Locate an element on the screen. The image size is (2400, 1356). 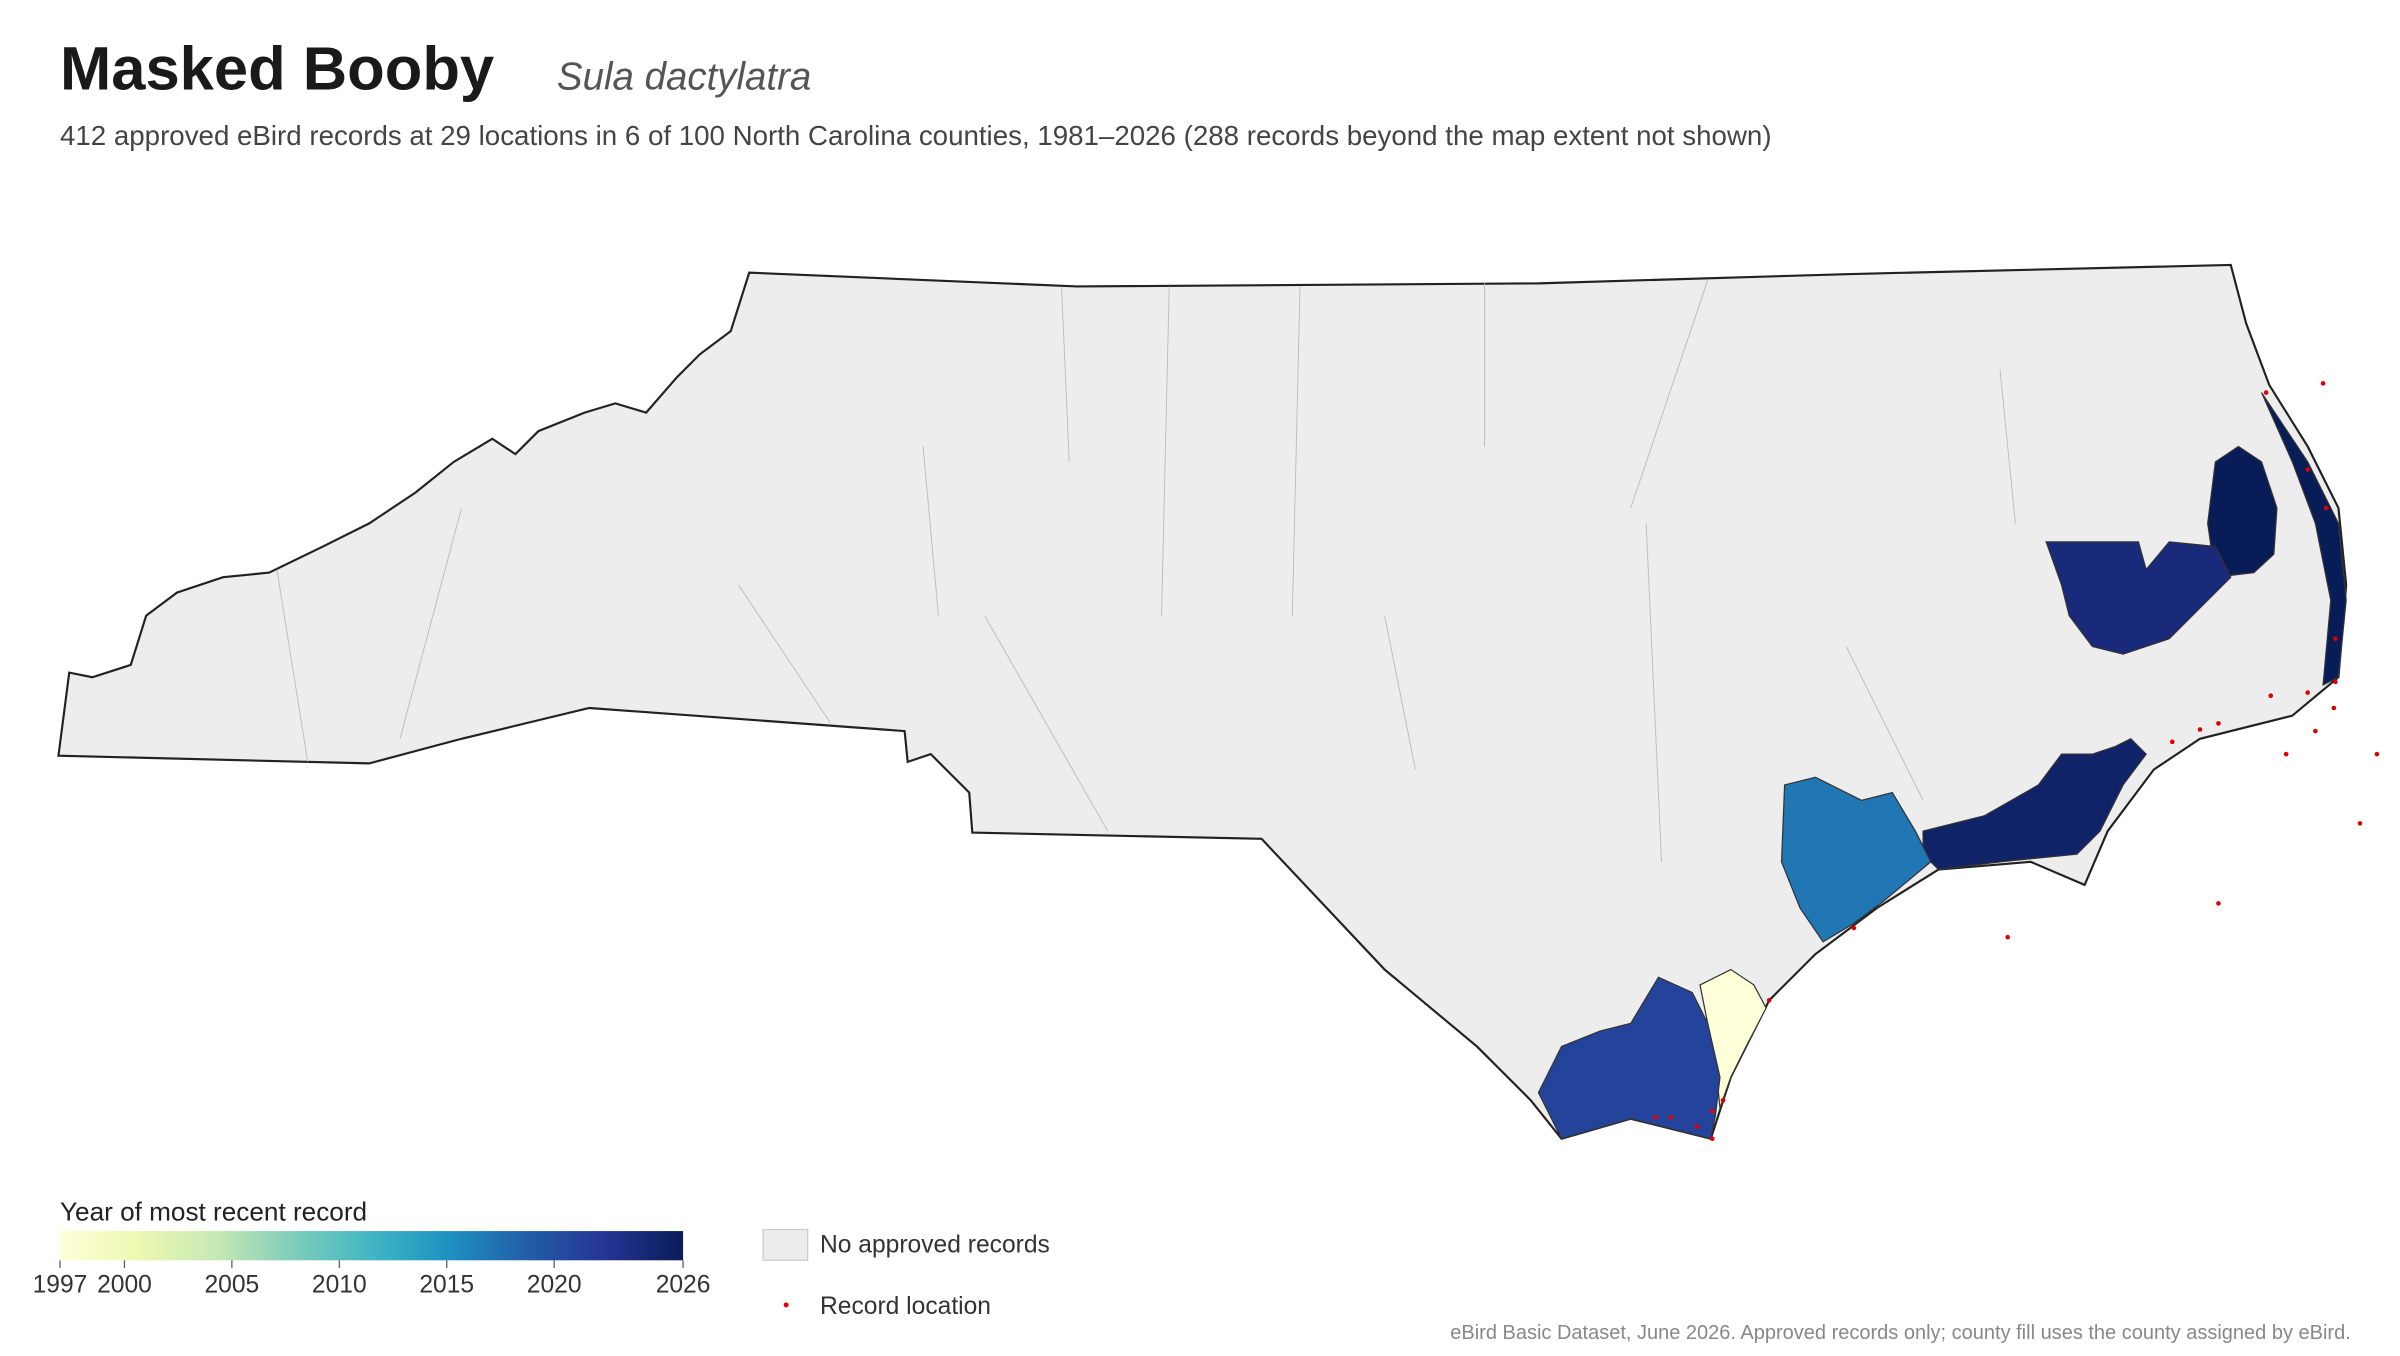
no-records-label: No approved records is located at coordinates (935, 1245).